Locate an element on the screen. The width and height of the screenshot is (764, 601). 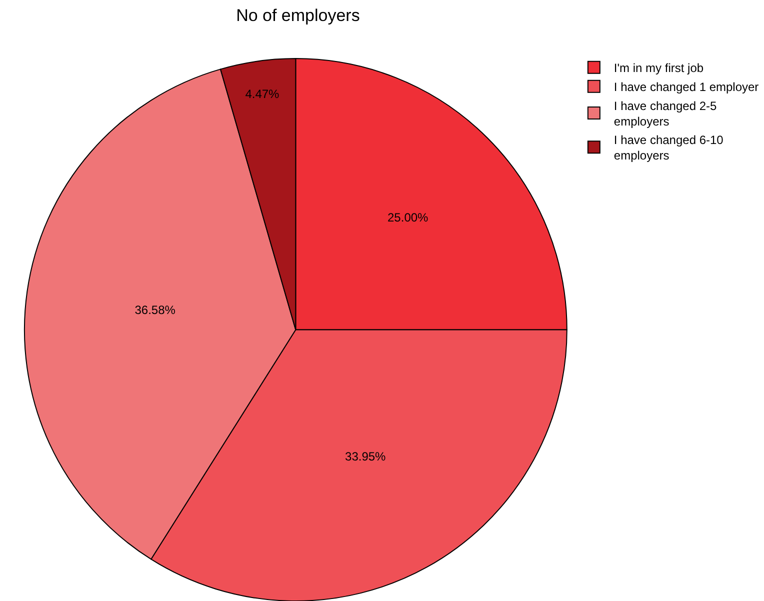
legend-label: I have changed 6-10 employers is located at coordinates (669, 148).